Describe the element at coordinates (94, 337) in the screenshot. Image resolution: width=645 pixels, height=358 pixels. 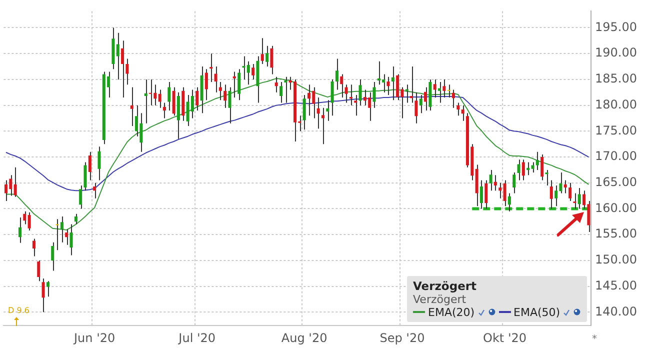
I see `x-tick-label: Jun '20` at that location.